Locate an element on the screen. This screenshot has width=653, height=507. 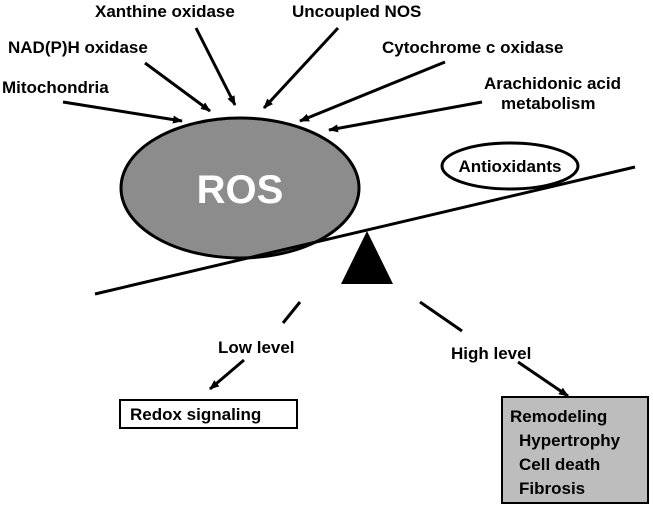
high-level-outcomes-box is located at coordinates (575, 450).